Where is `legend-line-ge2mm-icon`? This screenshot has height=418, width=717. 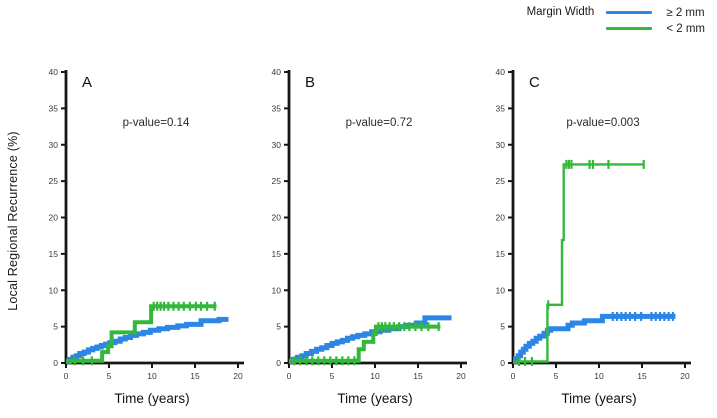 legend-line-ge2mm-icon is located at coordinates (629, 12).